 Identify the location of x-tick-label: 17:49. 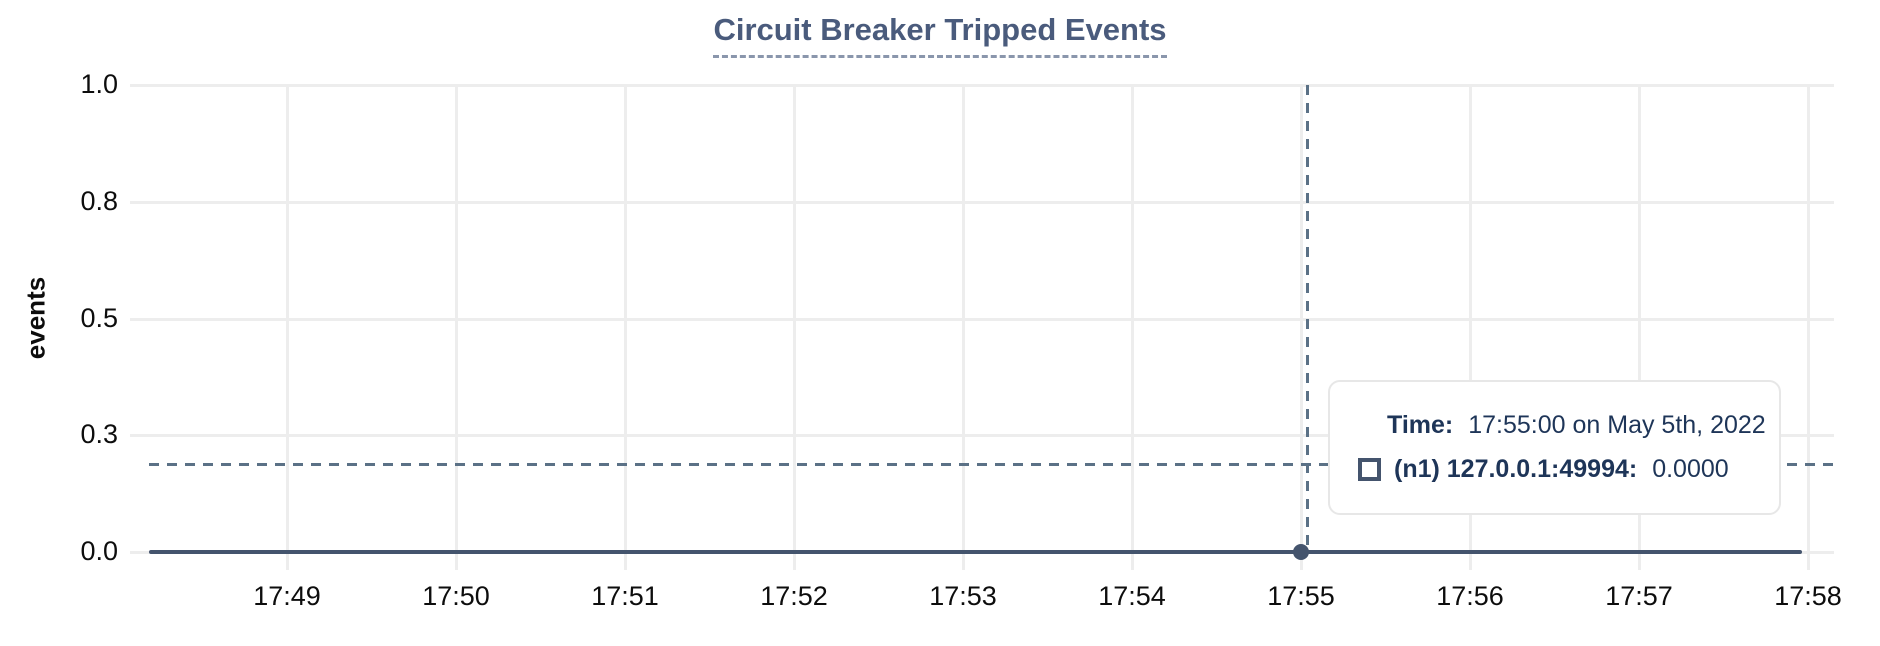
(287, 596).